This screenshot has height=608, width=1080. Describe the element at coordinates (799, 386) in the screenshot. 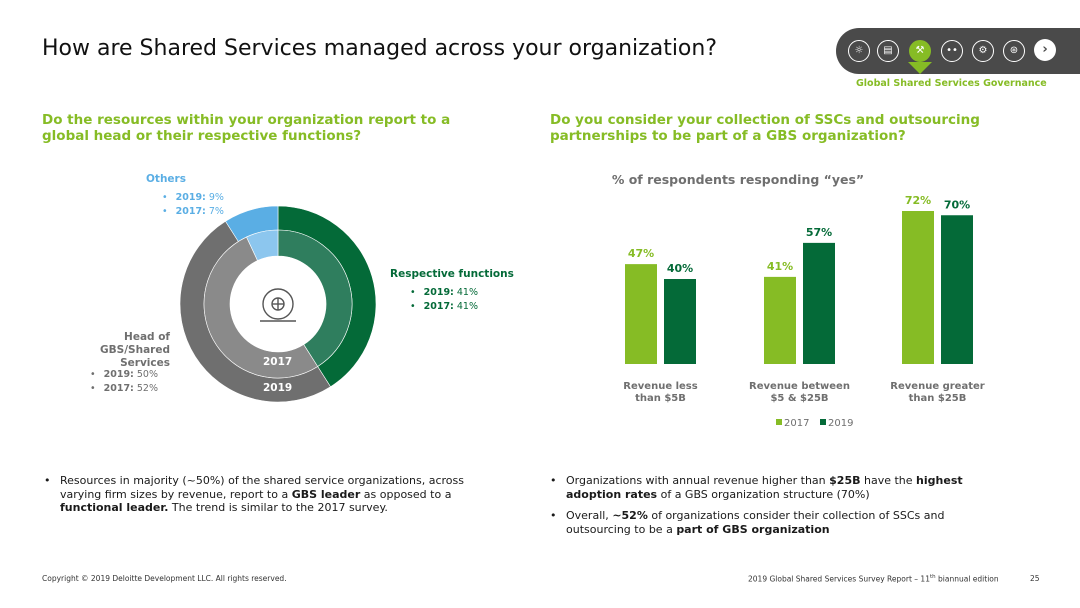

I see `category-label-2: Revenue between` at that location.